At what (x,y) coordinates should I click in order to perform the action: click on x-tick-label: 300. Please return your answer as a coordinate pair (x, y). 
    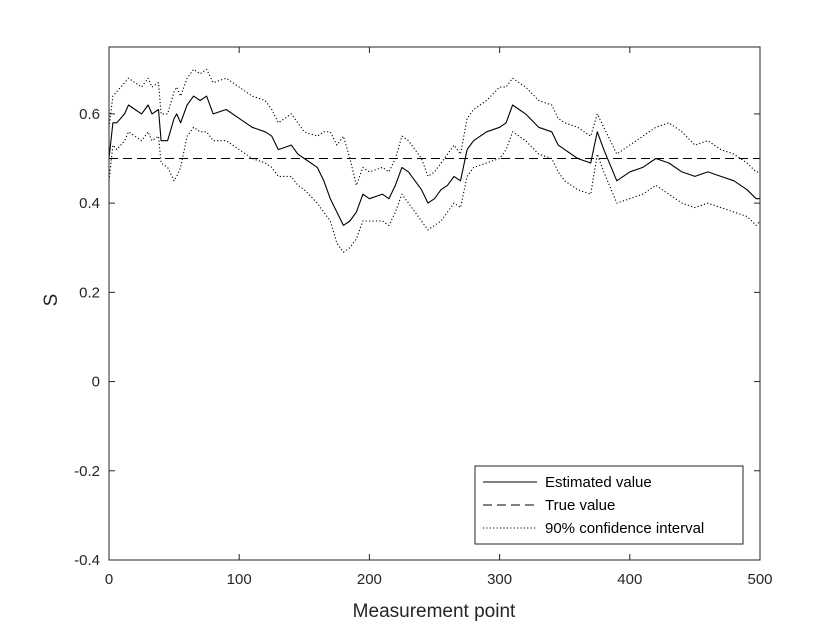
    Looking at the image, I should click on (499, 579).